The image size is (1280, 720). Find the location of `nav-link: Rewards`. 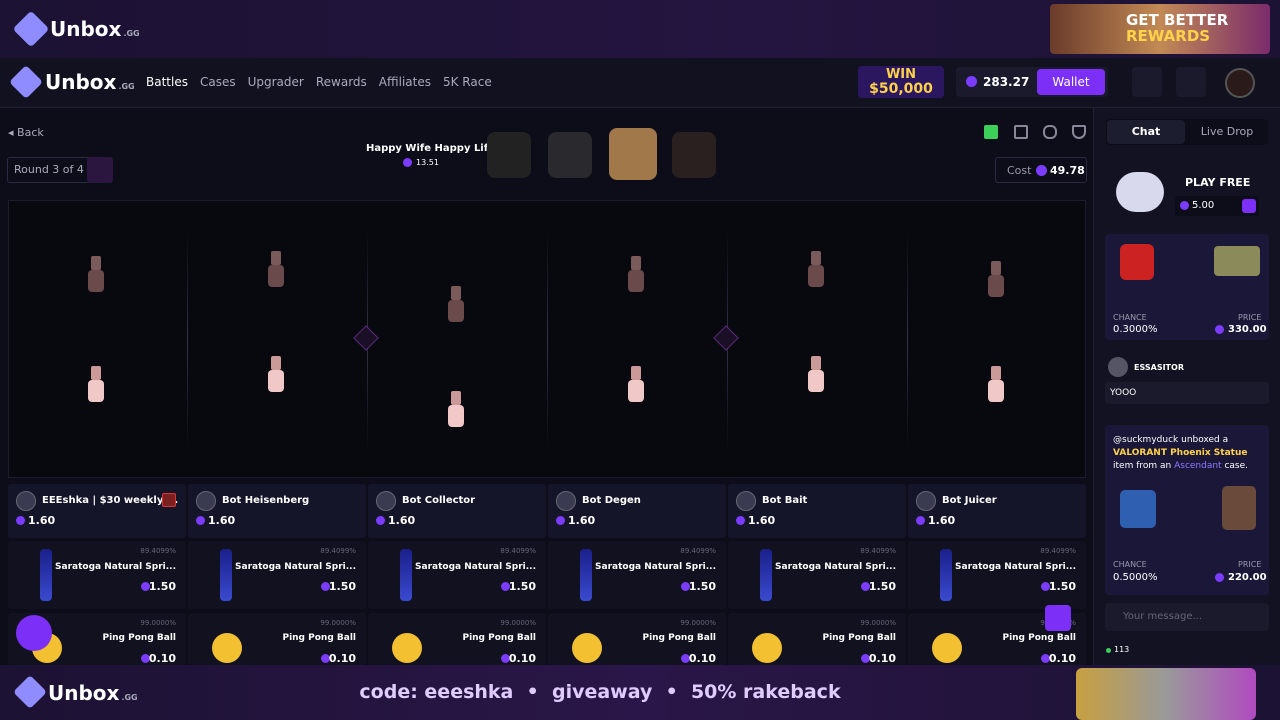

nav-link: Rewards is located at coordinates (341, 82).